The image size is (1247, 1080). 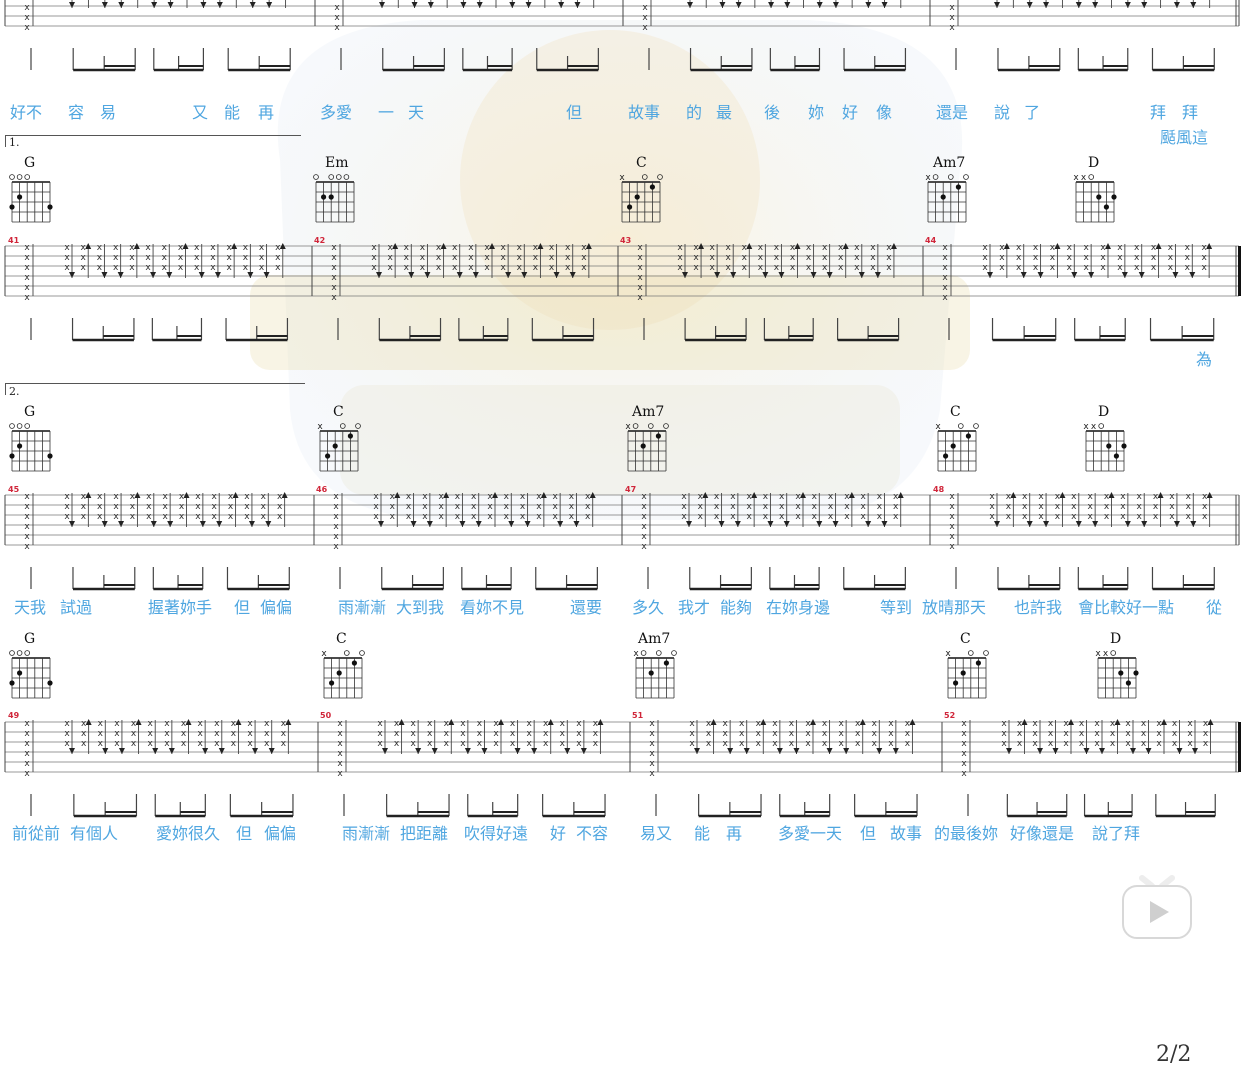 What do you see at coordinates (14, 391) in the screenshot?
I see `volta-label-2: 2.` at bounding box center [14, 391].